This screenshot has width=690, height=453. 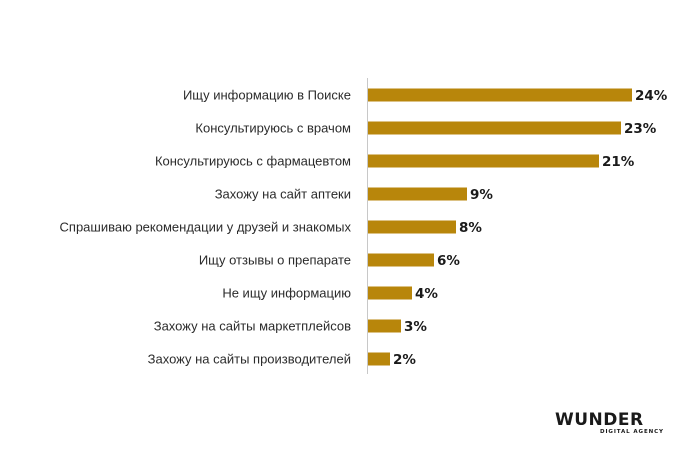 I want to click on value-label-3: 21%, so click(x=618, y=162).